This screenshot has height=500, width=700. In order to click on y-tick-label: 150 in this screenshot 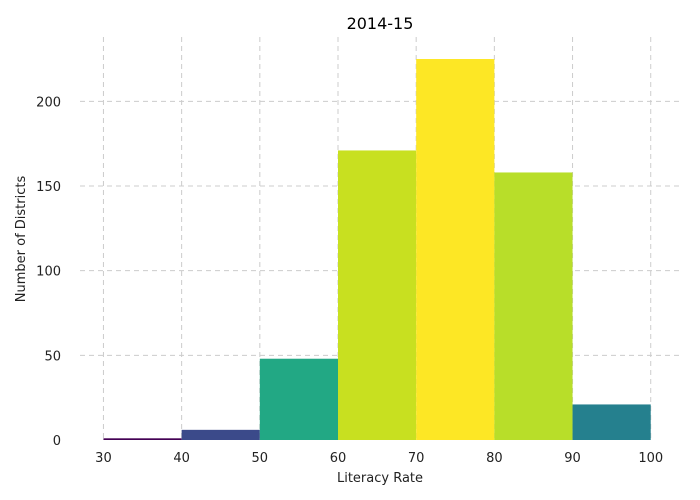, I will do `click(48, 187)`.